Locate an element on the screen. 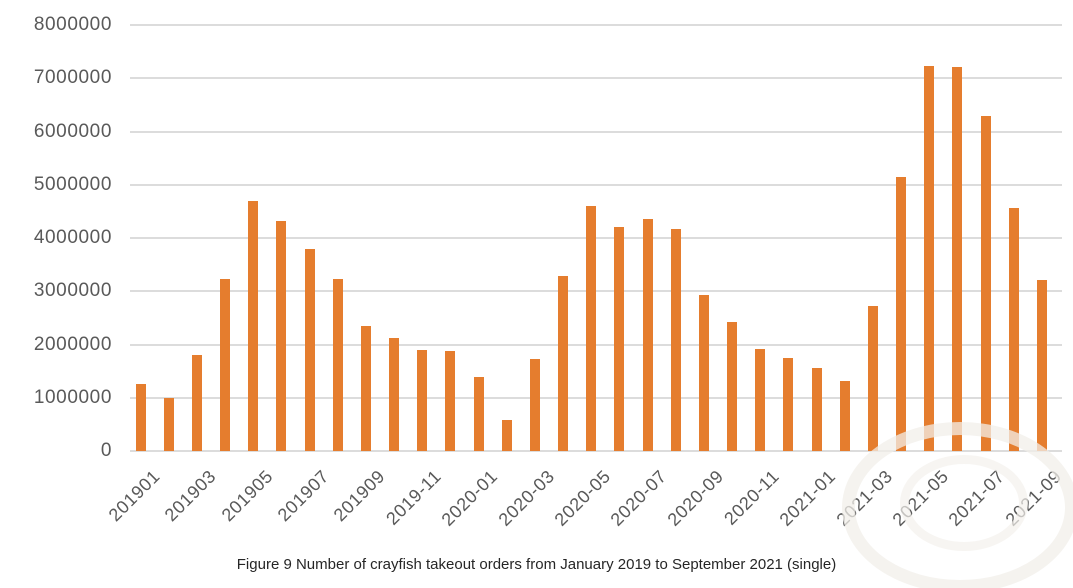  x-tick-label-2020-07: 2020-07 is located at coordinates (638, 498).